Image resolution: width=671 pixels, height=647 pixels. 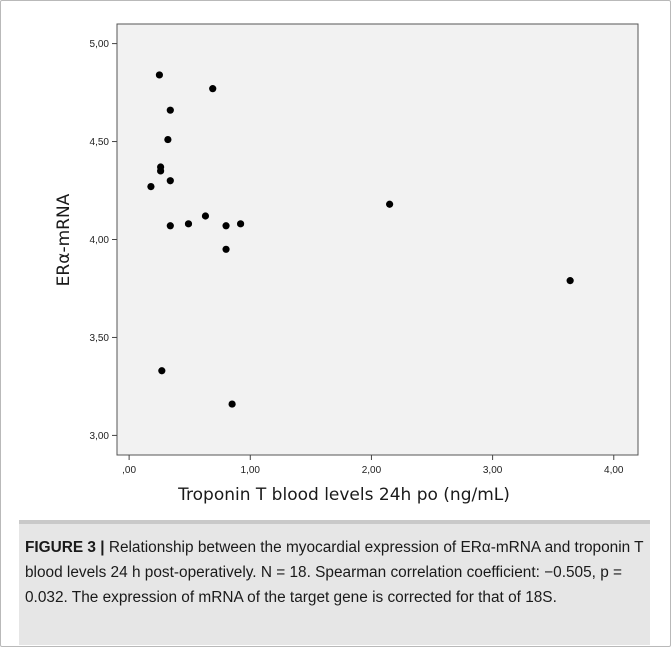 What do you see at coordinates (100, 240) in the screenshot?
I see `y-tick-label: 4,00` at bounding box center [100, 240].